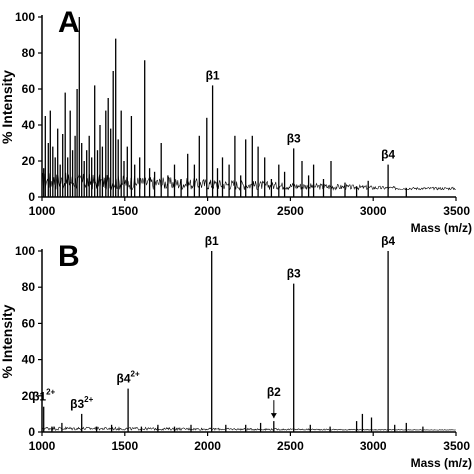 This screenshot has width=474, height=474. What do you see at coordinates (69, 256) in the screenshot?
I see `panel-letter: B` at bounding box center [69, 256].